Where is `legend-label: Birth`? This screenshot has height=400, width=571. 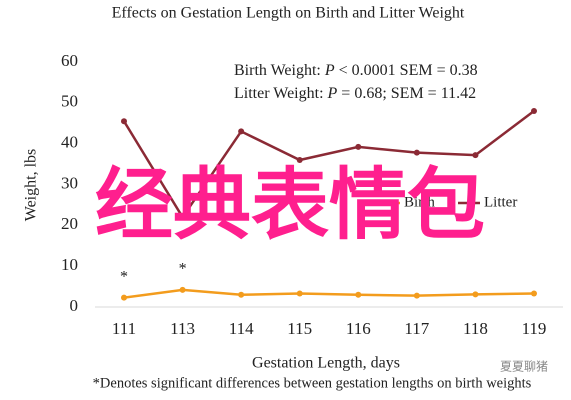
legend-label: Birth is located at coordinates (419, 202).